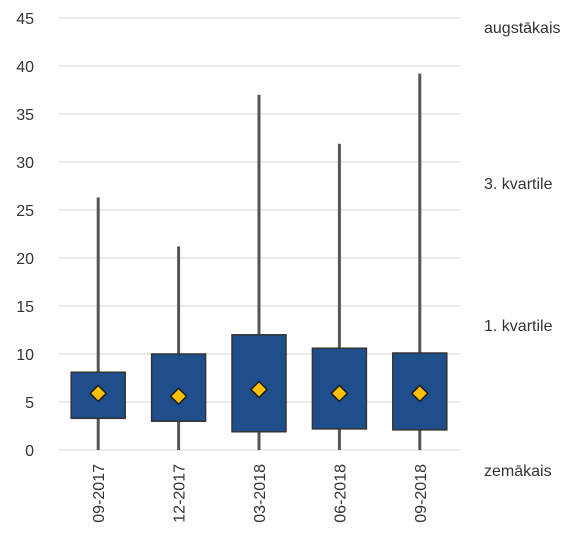 The image size is (587, 548). What do you see at coordinates (25, 19) in the screenshot?
I see `y-tick-label: 45` at bounding box center [25, 19].